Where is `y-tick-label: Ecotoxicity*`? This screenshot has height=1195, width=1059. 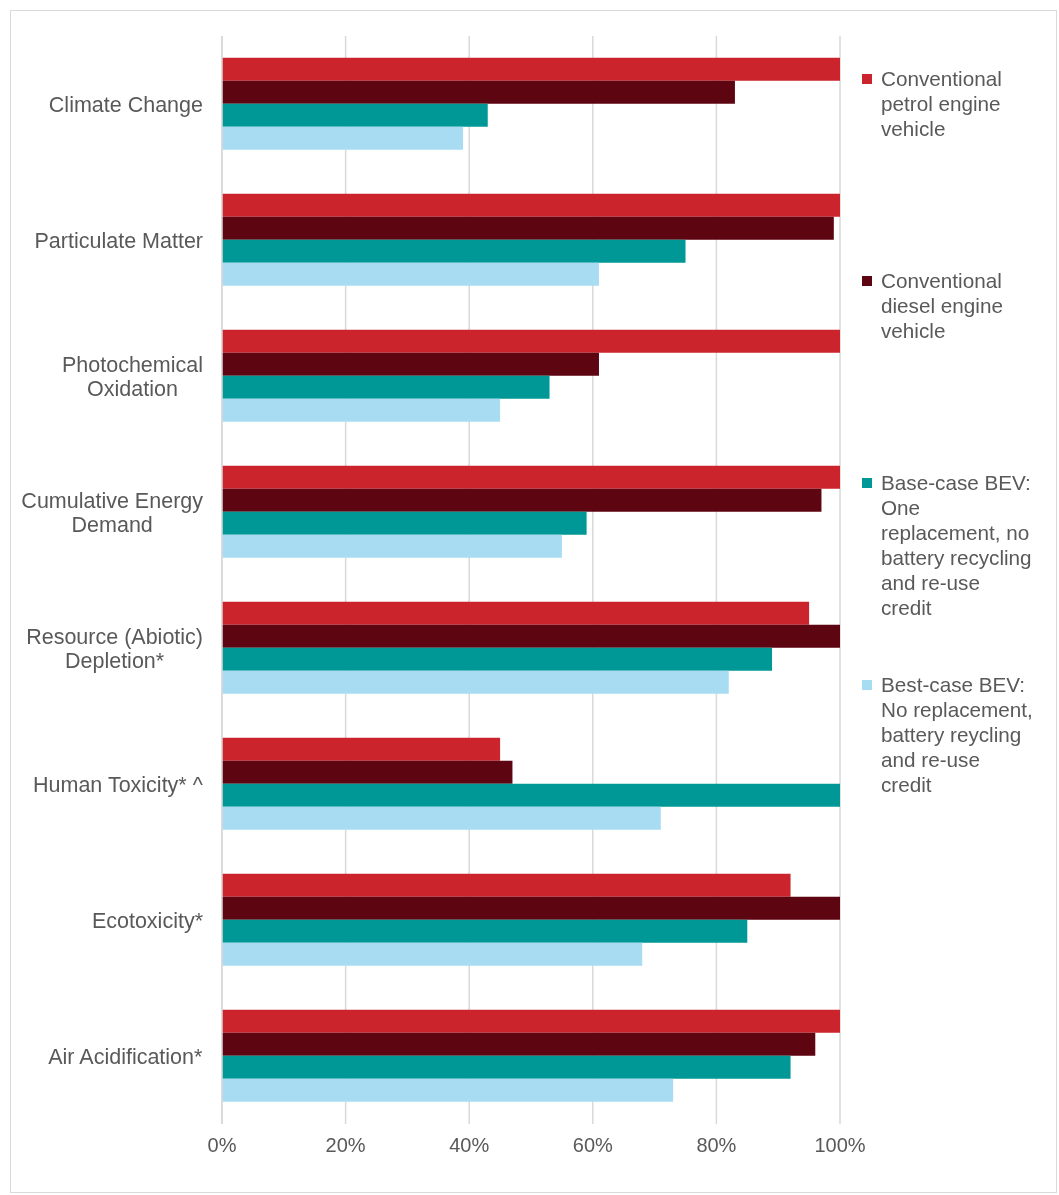 y-tick-label: Ecotoxicity* is located at coordinates (147, 920).